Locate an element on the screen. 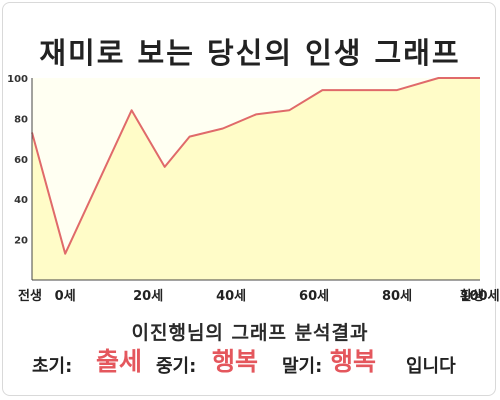 This screenshot has width=500, height=400. x-tick-label: 80세 is located at coordinates (397, 296).